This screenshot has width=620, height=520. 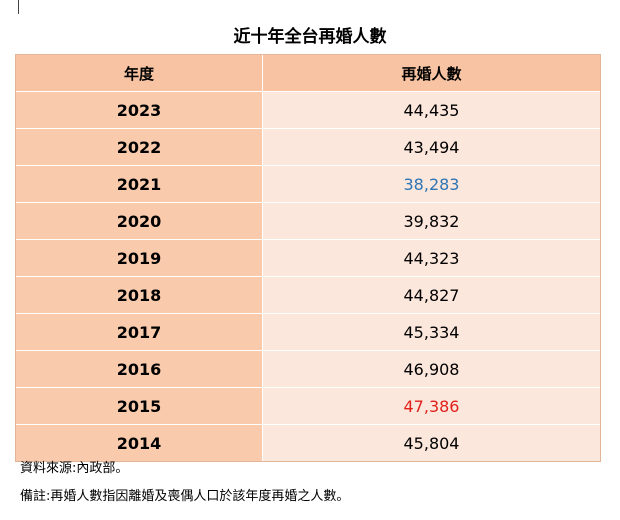 What do you see at coordinates (139, 110) in the screenshot?
I see `year-cell: 2023` at bounding box center [139, 110].